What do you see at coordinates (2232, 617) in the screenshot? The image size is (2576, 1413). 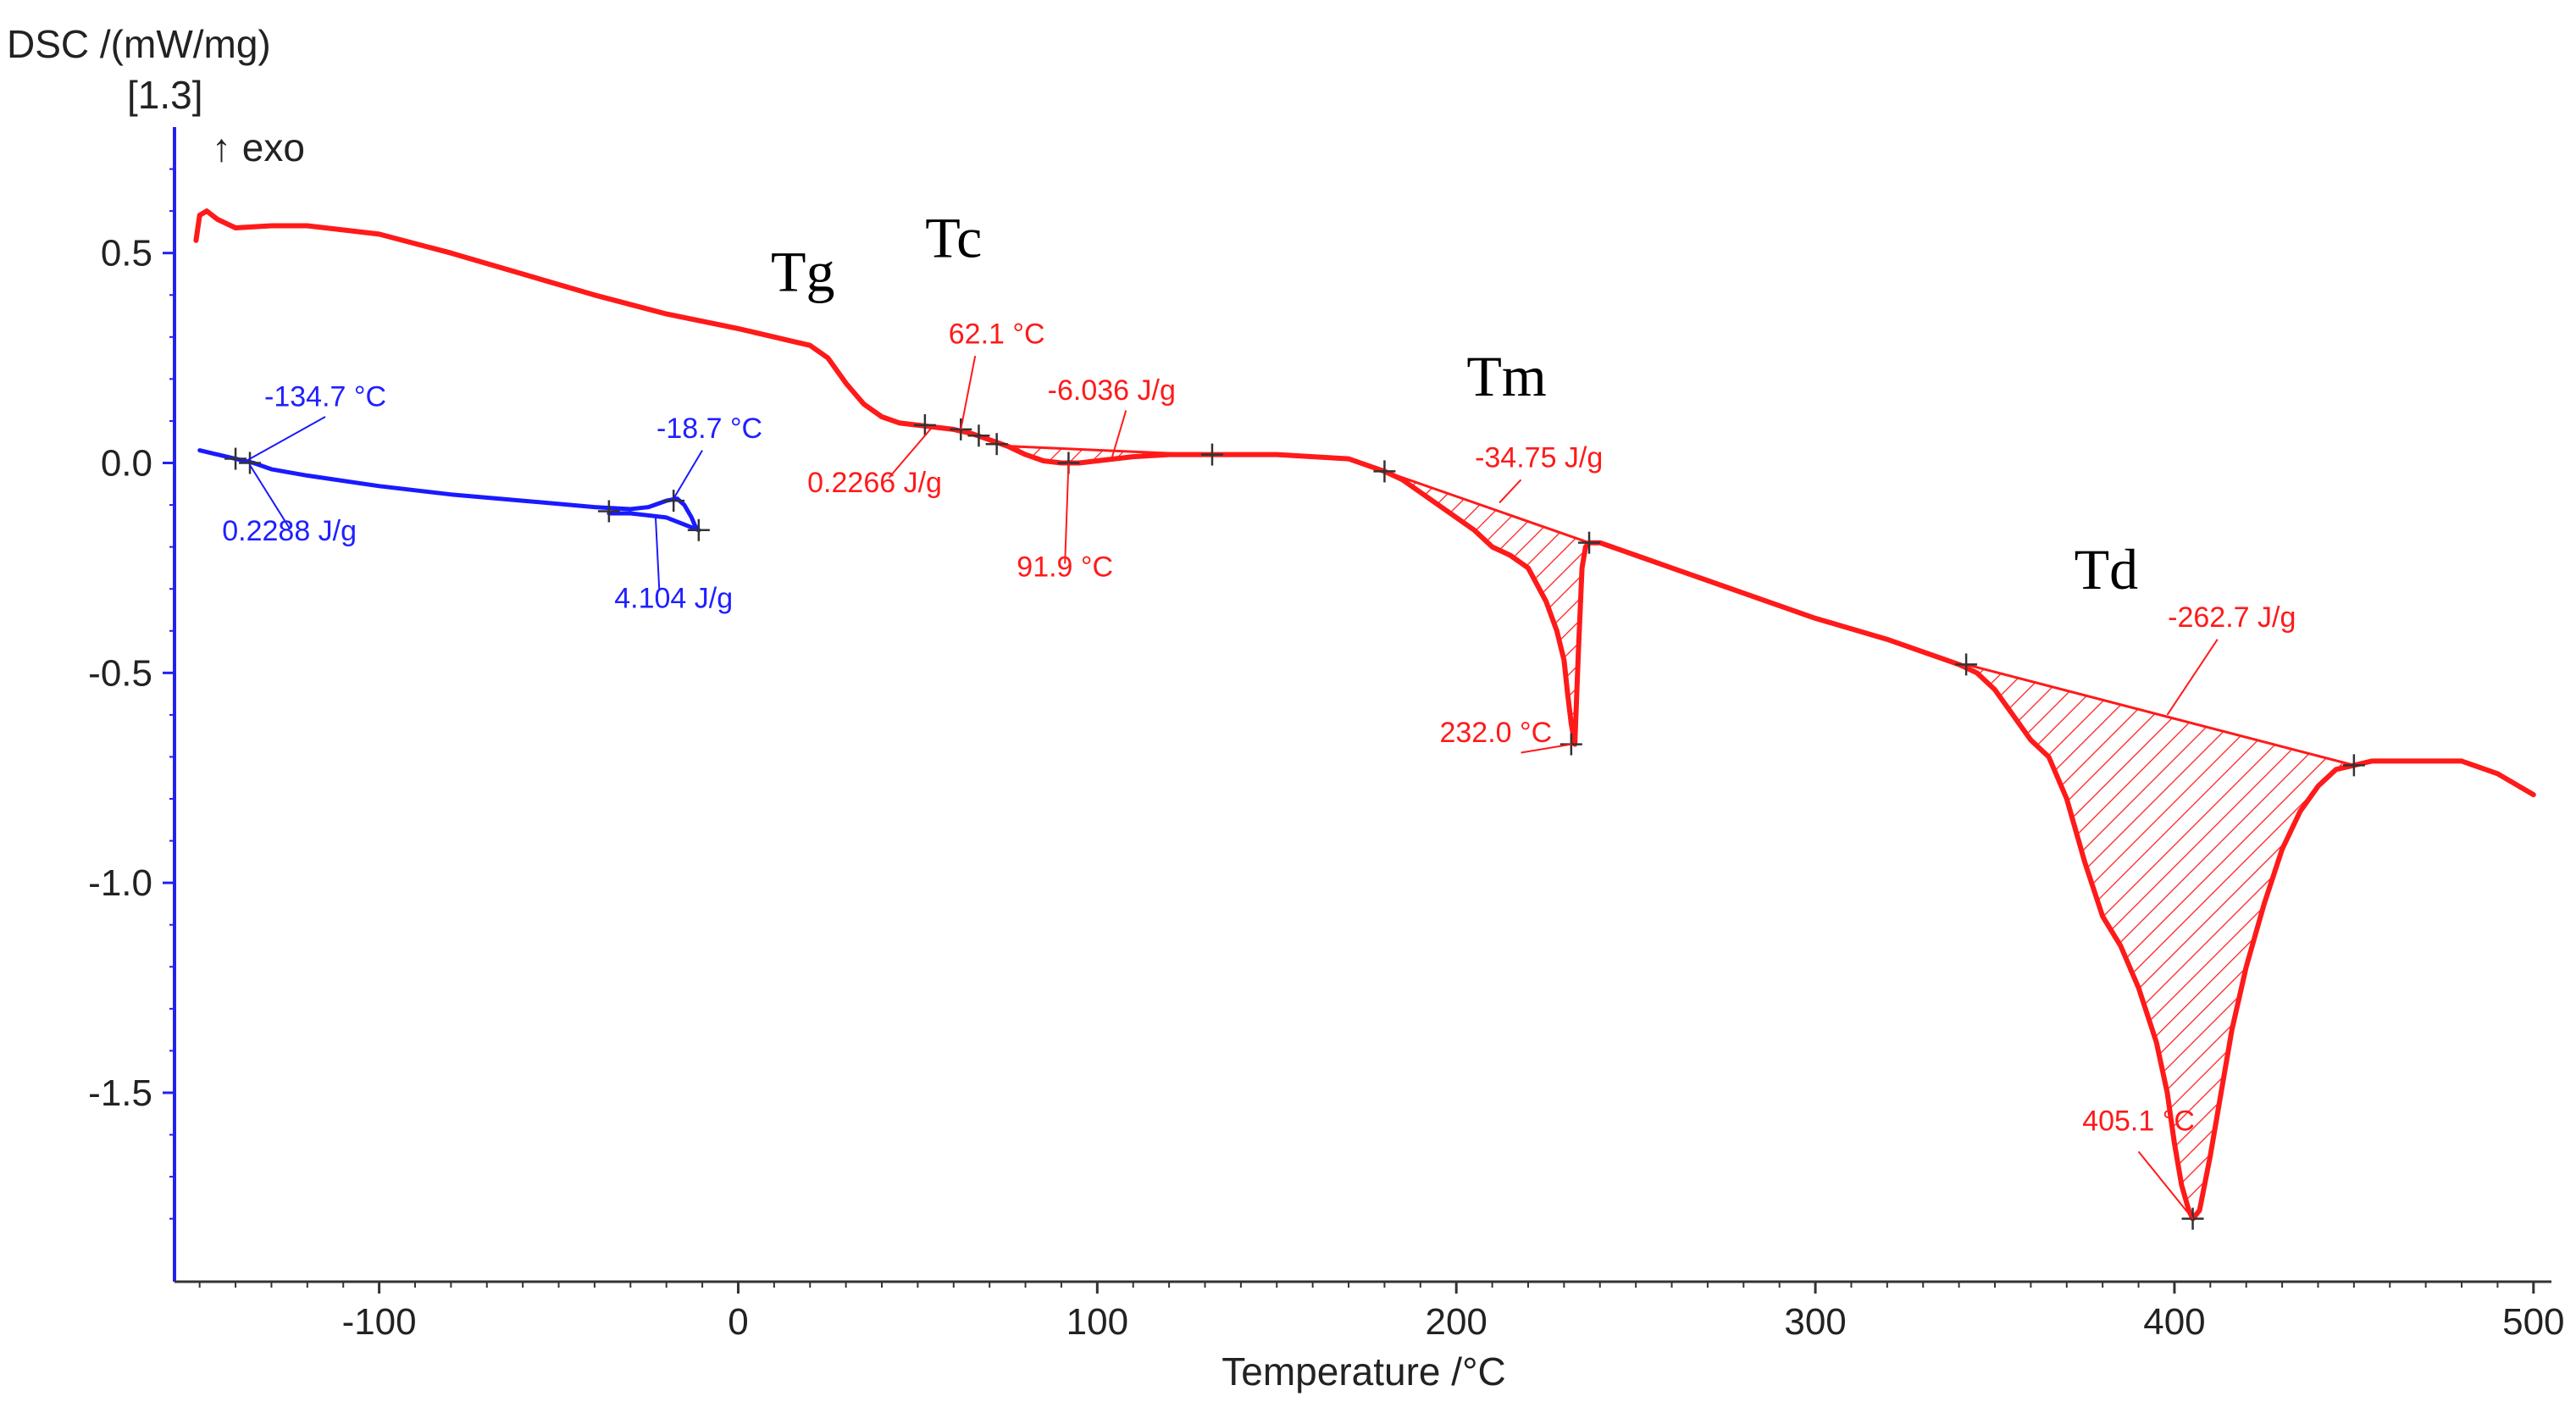 I see `annotation-label: -262.7 J/g` at bounding box center [2232, 617].